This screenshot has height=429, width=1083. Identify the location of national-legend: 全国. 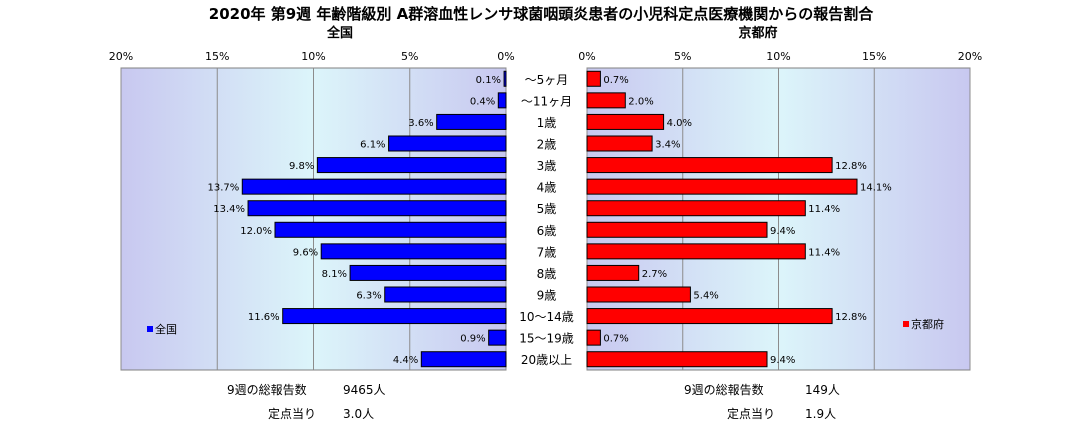
(162, 329).